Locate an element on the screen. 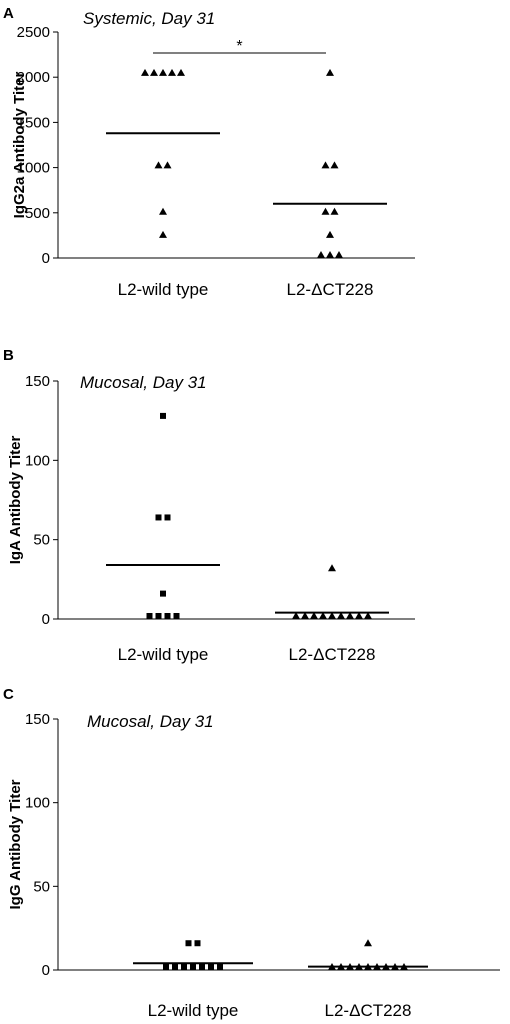 This screenshot has width=510, height=1024. panel-annotation: Systemic, Day 31 is located at coordinates (149, 18).